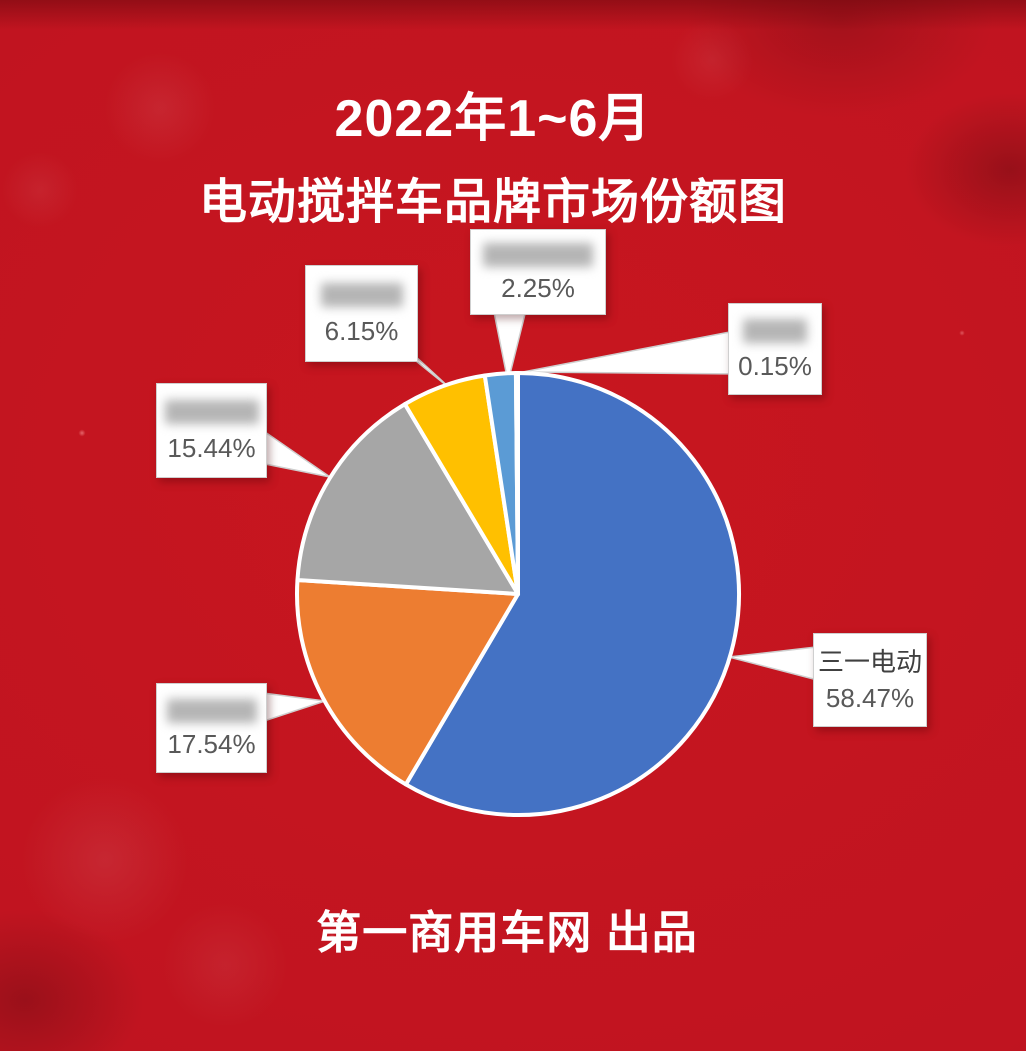 The image size is (1026, 1051). Describe the element at coordinates (361, 331) in the screenshot. I see `percent-label: 6.15%` at that location.